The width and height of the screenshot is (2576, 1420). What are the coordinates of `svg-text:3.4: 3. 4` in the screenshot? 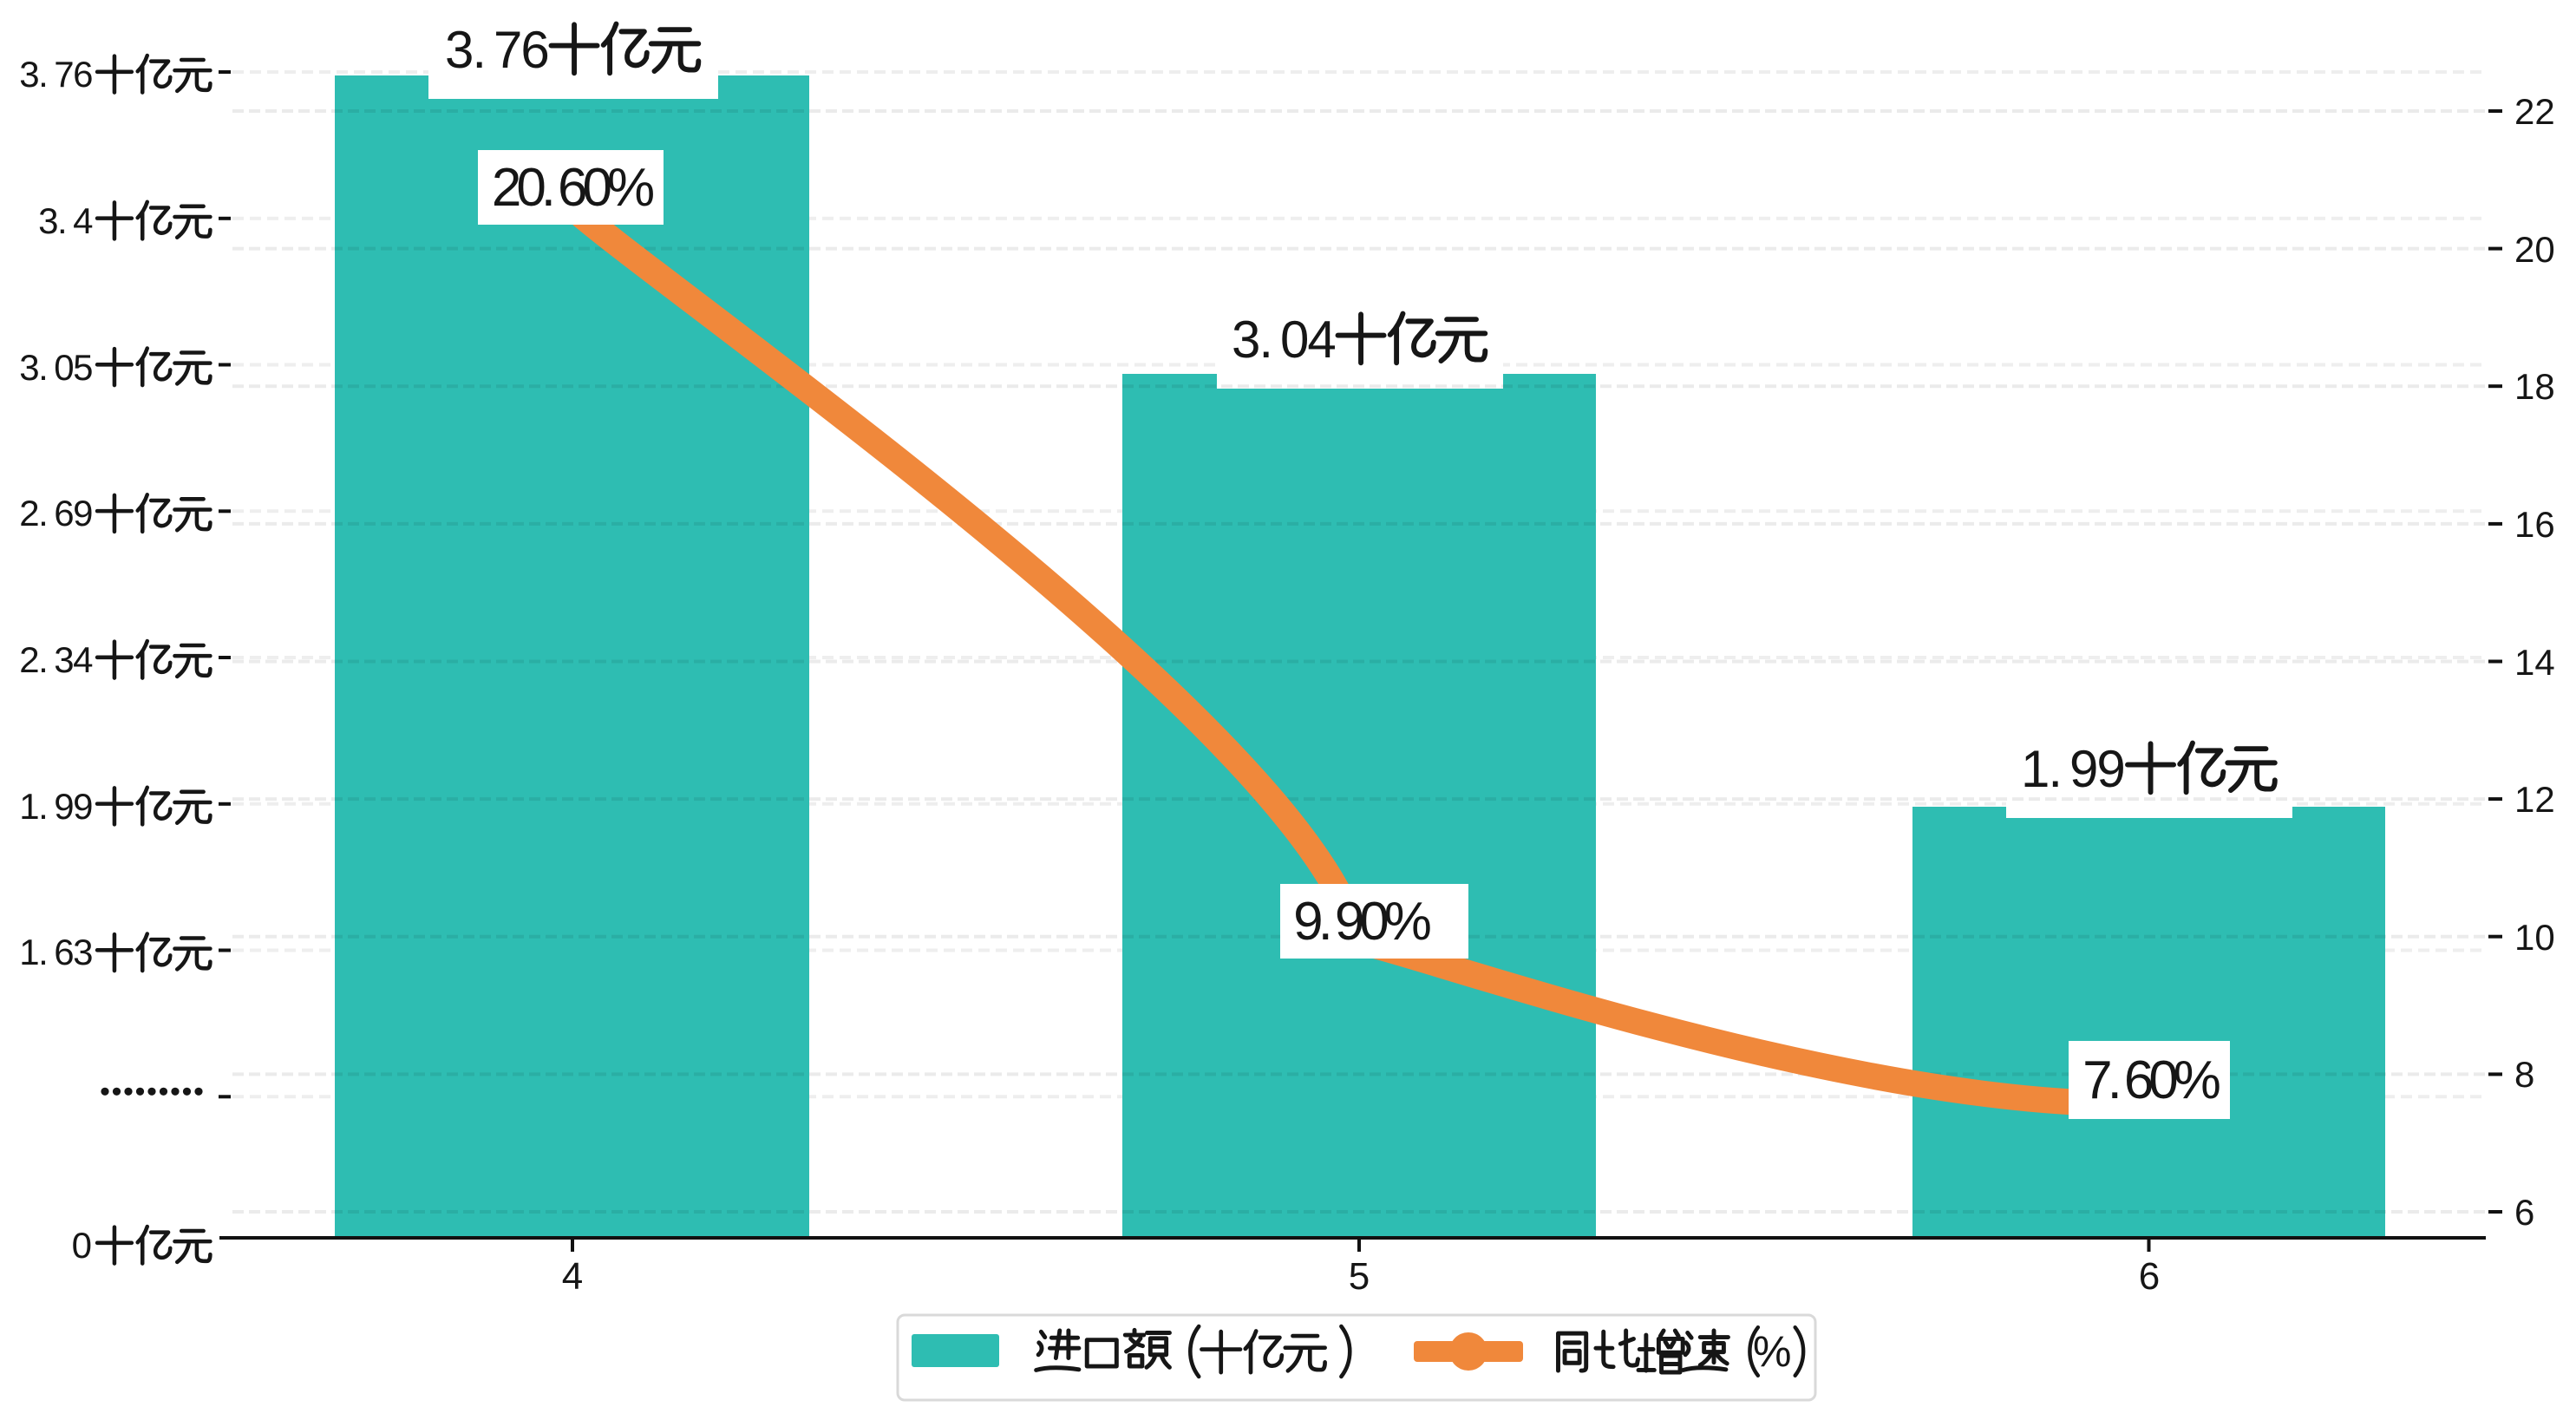 It's located at (65, 220).